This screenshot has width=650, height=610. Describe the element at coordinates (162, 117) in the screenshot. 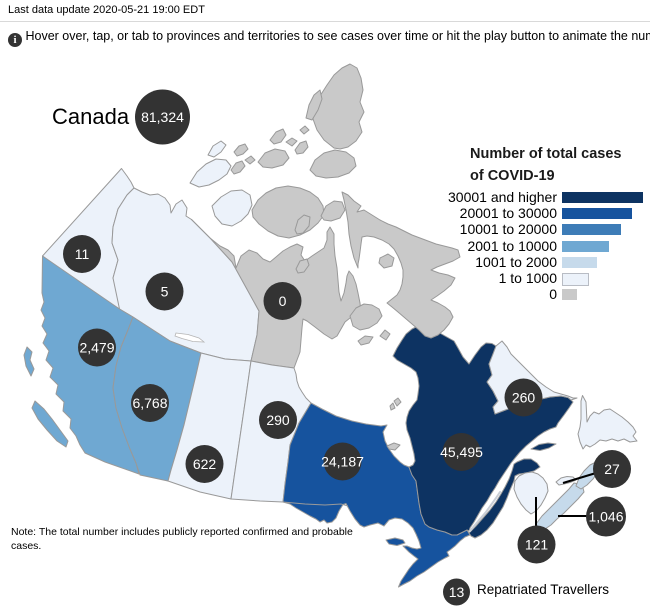

I see `svg-text: 81,324` at that location.